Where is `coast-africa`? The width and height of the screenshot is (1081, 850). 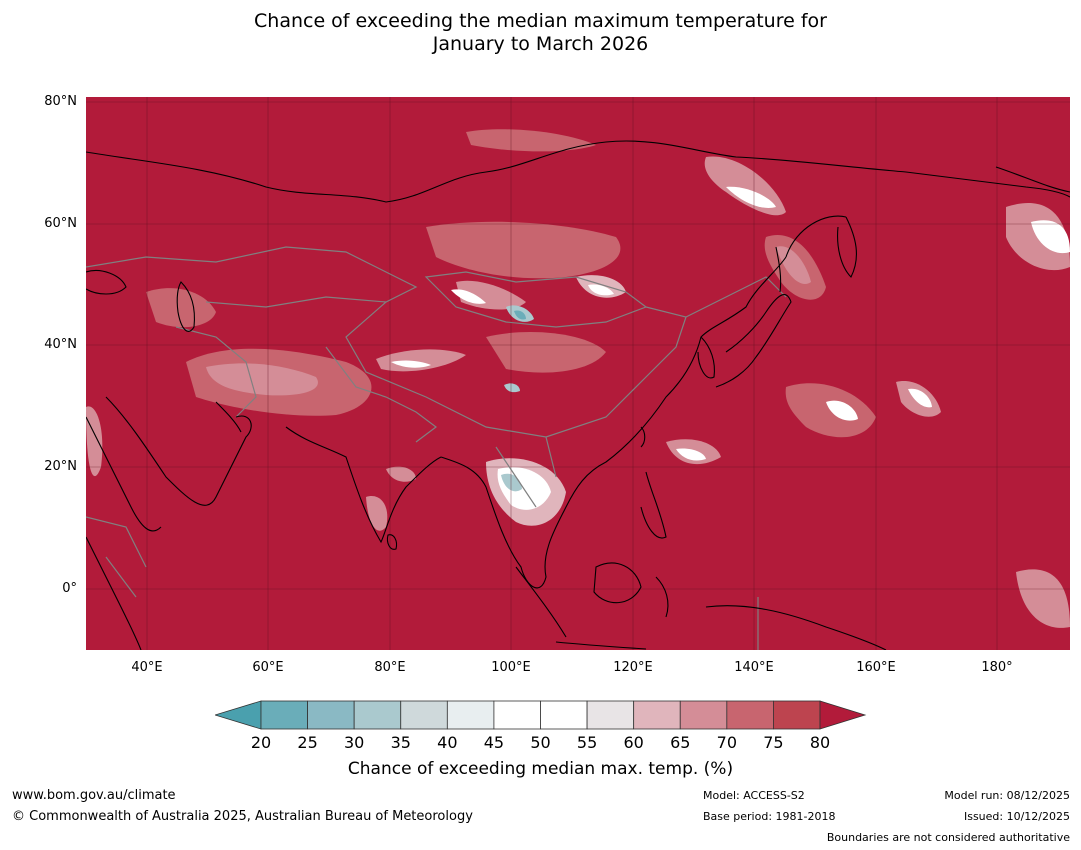 coast-africa is located at coordinates (114, 593).